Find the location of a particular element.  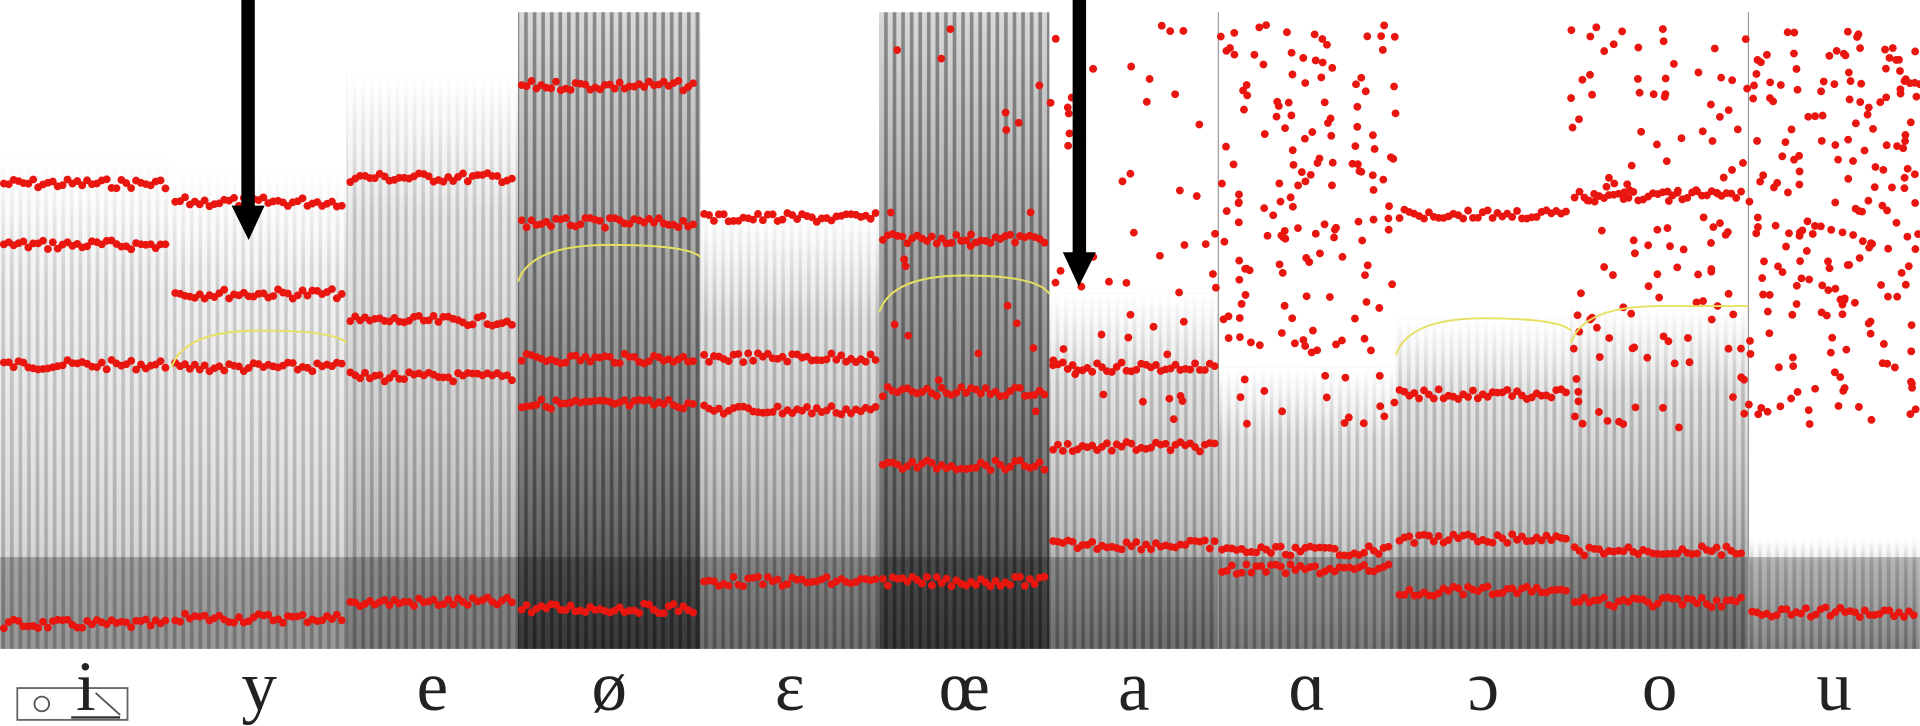

pitch-track is located at coordinates (964, 293).